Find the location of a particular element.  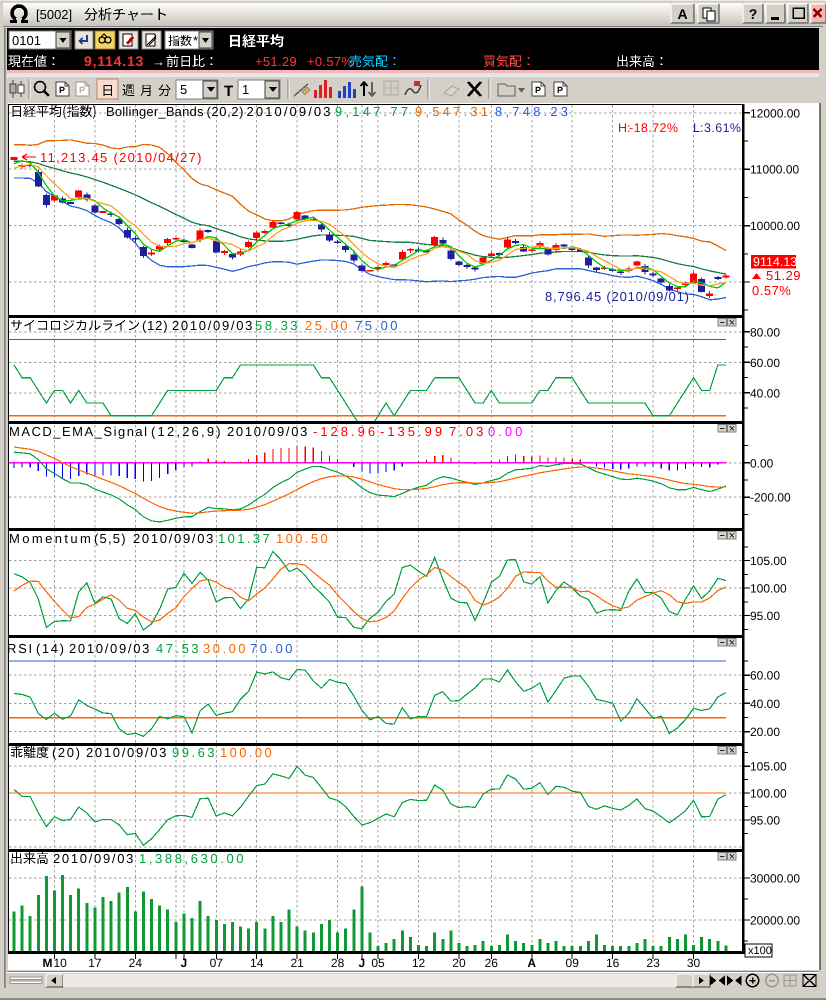

svg-text: MACD_EMA_Signal is located at coordinates (79, 431).